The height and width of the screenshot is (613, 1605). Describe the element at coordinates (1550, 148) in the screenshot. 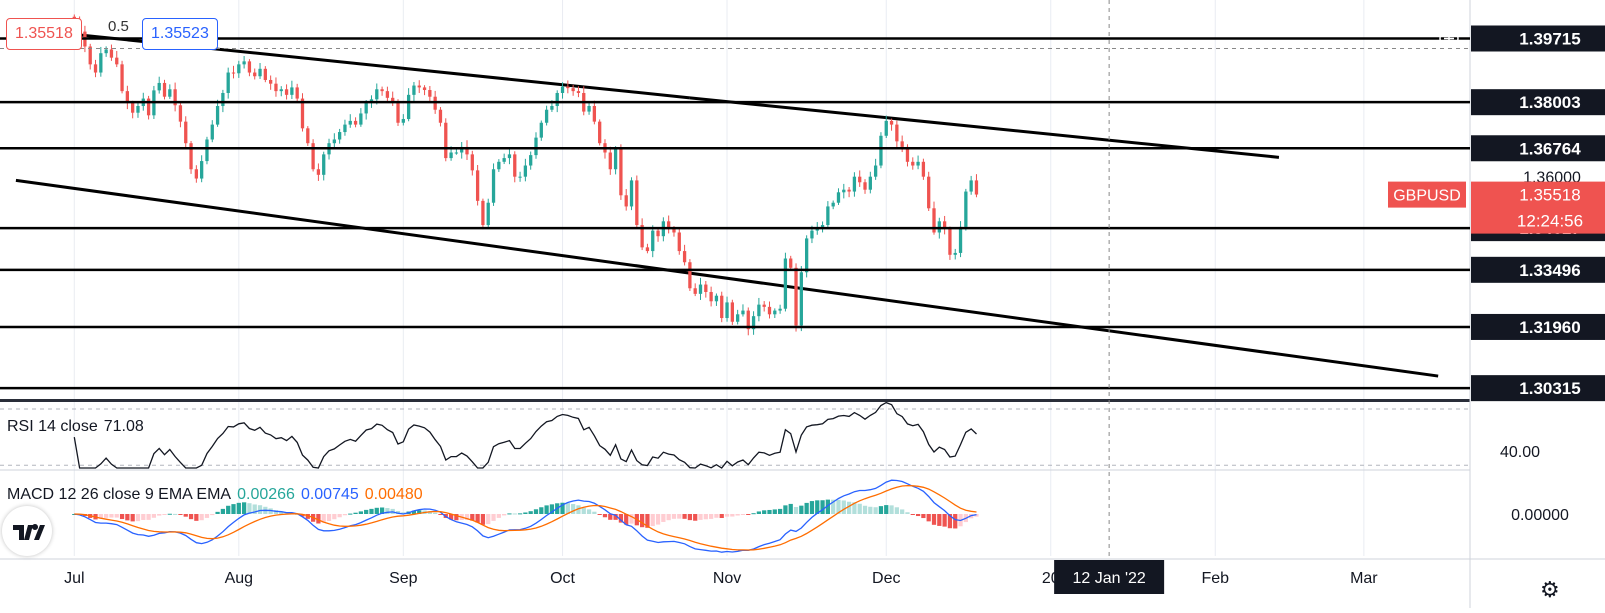

I see `level-price: 1.36764` at that location.